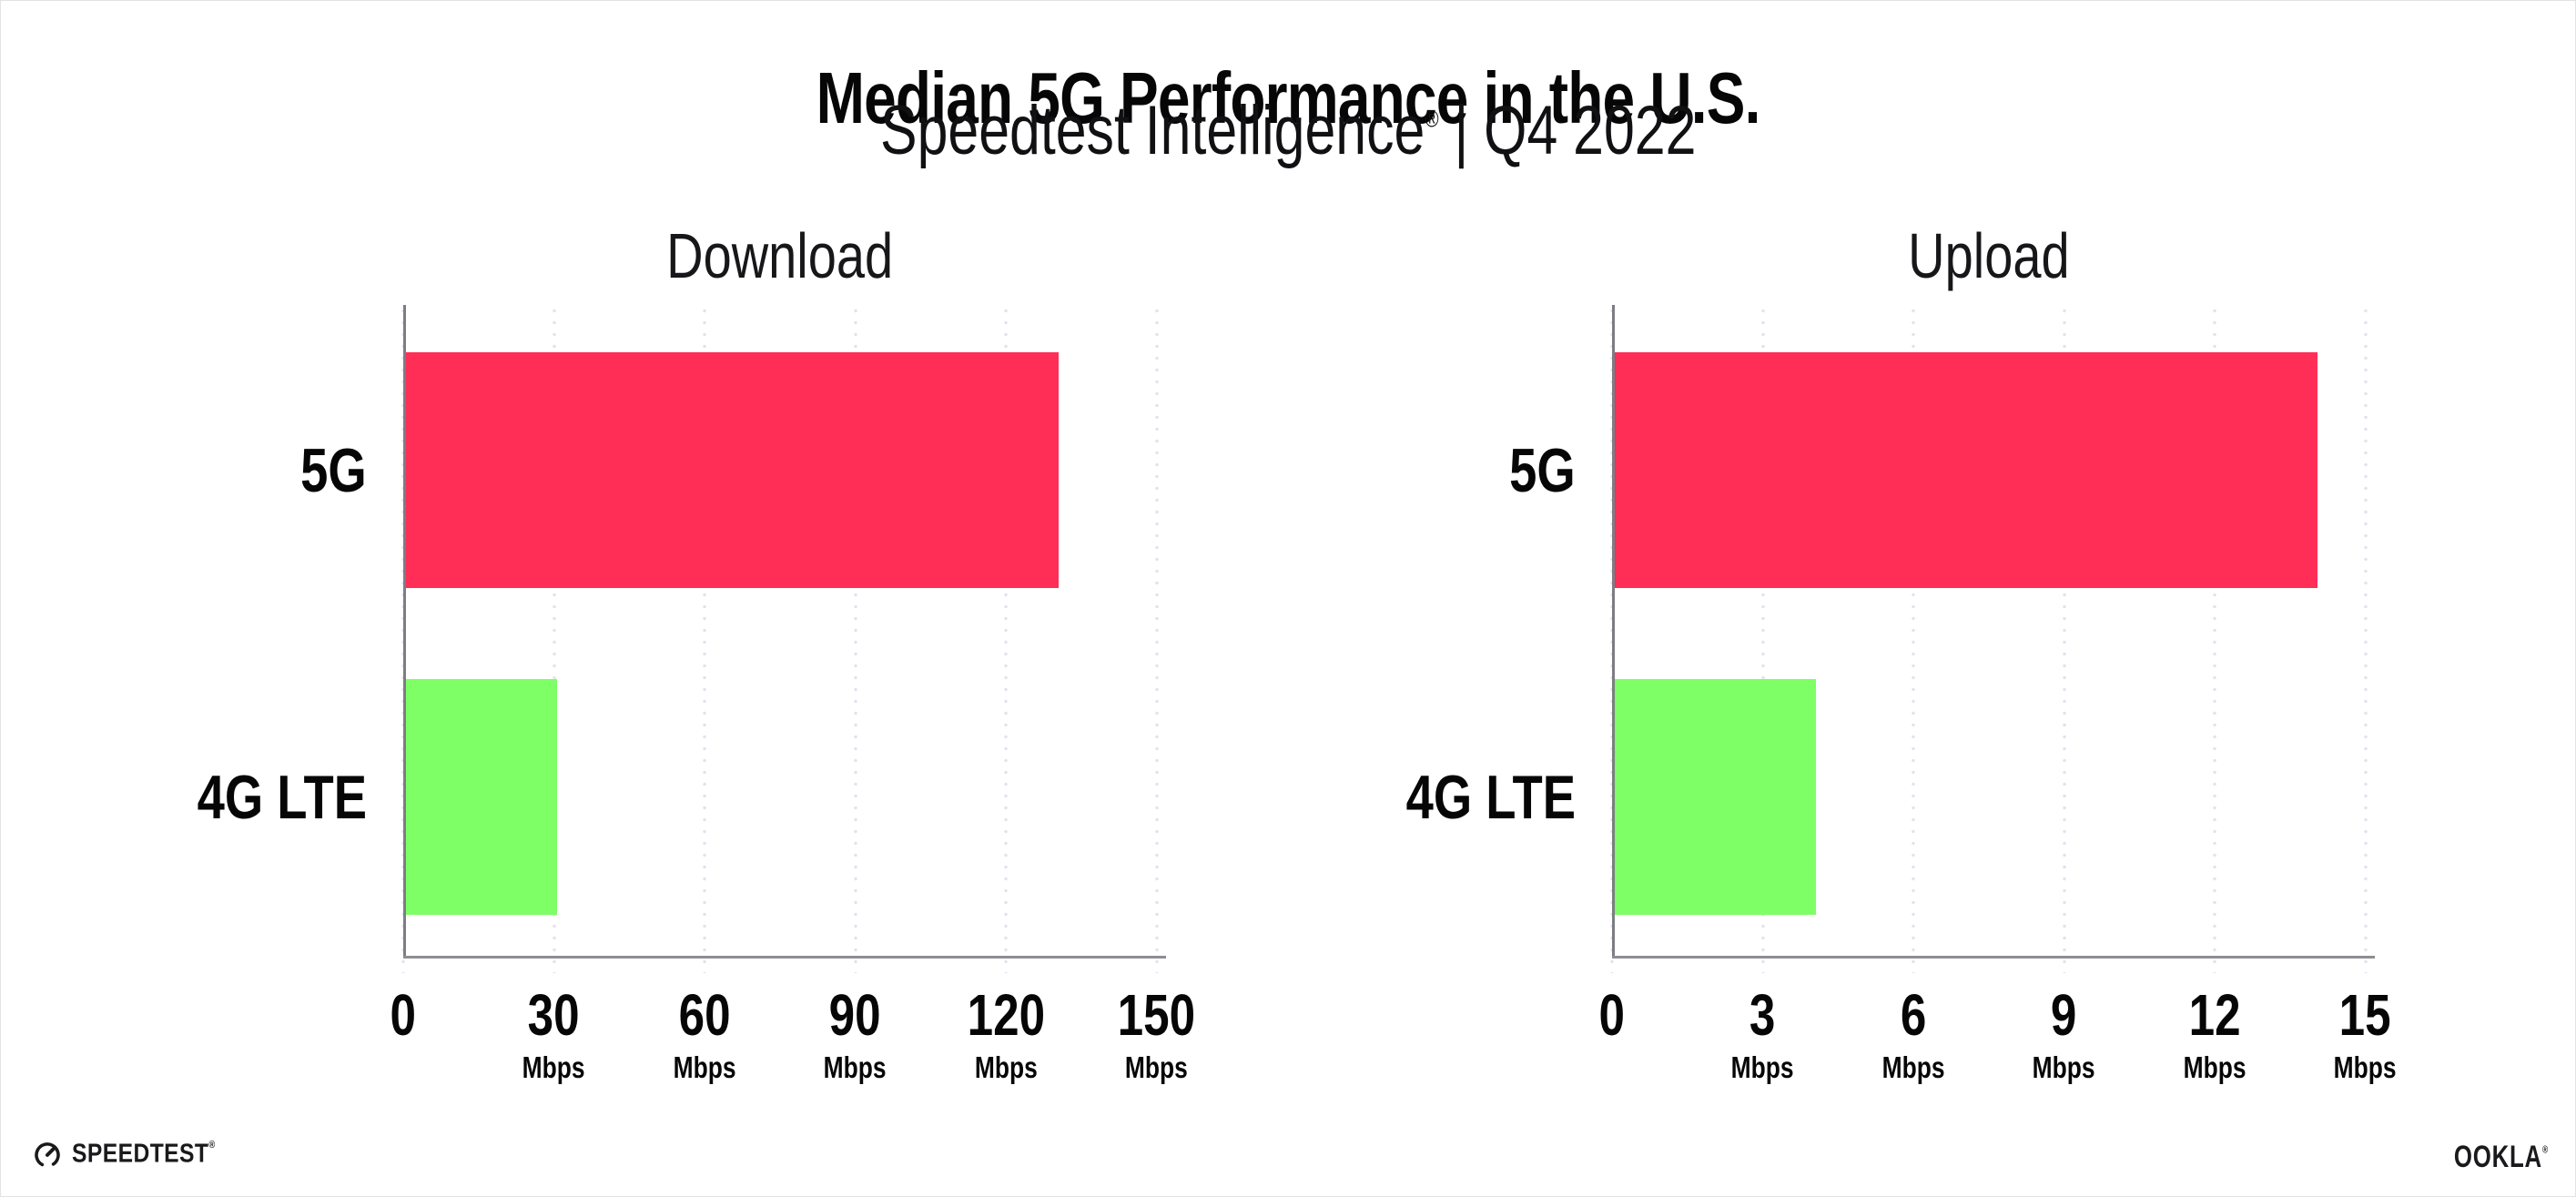 The image size is (2576, 1197). I want to click on x-tick-9: 9 Mbps, so click(2064, 1034).